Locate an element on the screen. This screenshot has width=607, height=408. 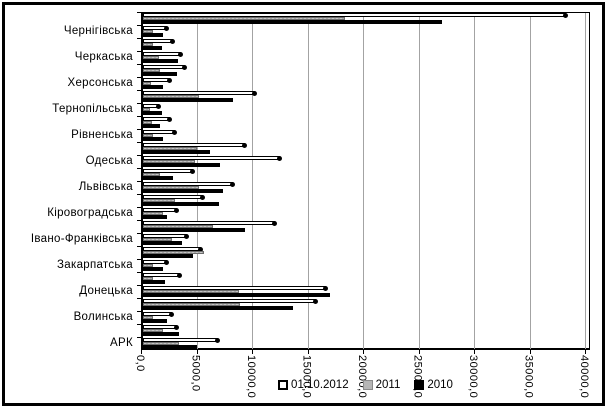
y-axis-category-label: Чернігівська is located at coordinates (98, 31).